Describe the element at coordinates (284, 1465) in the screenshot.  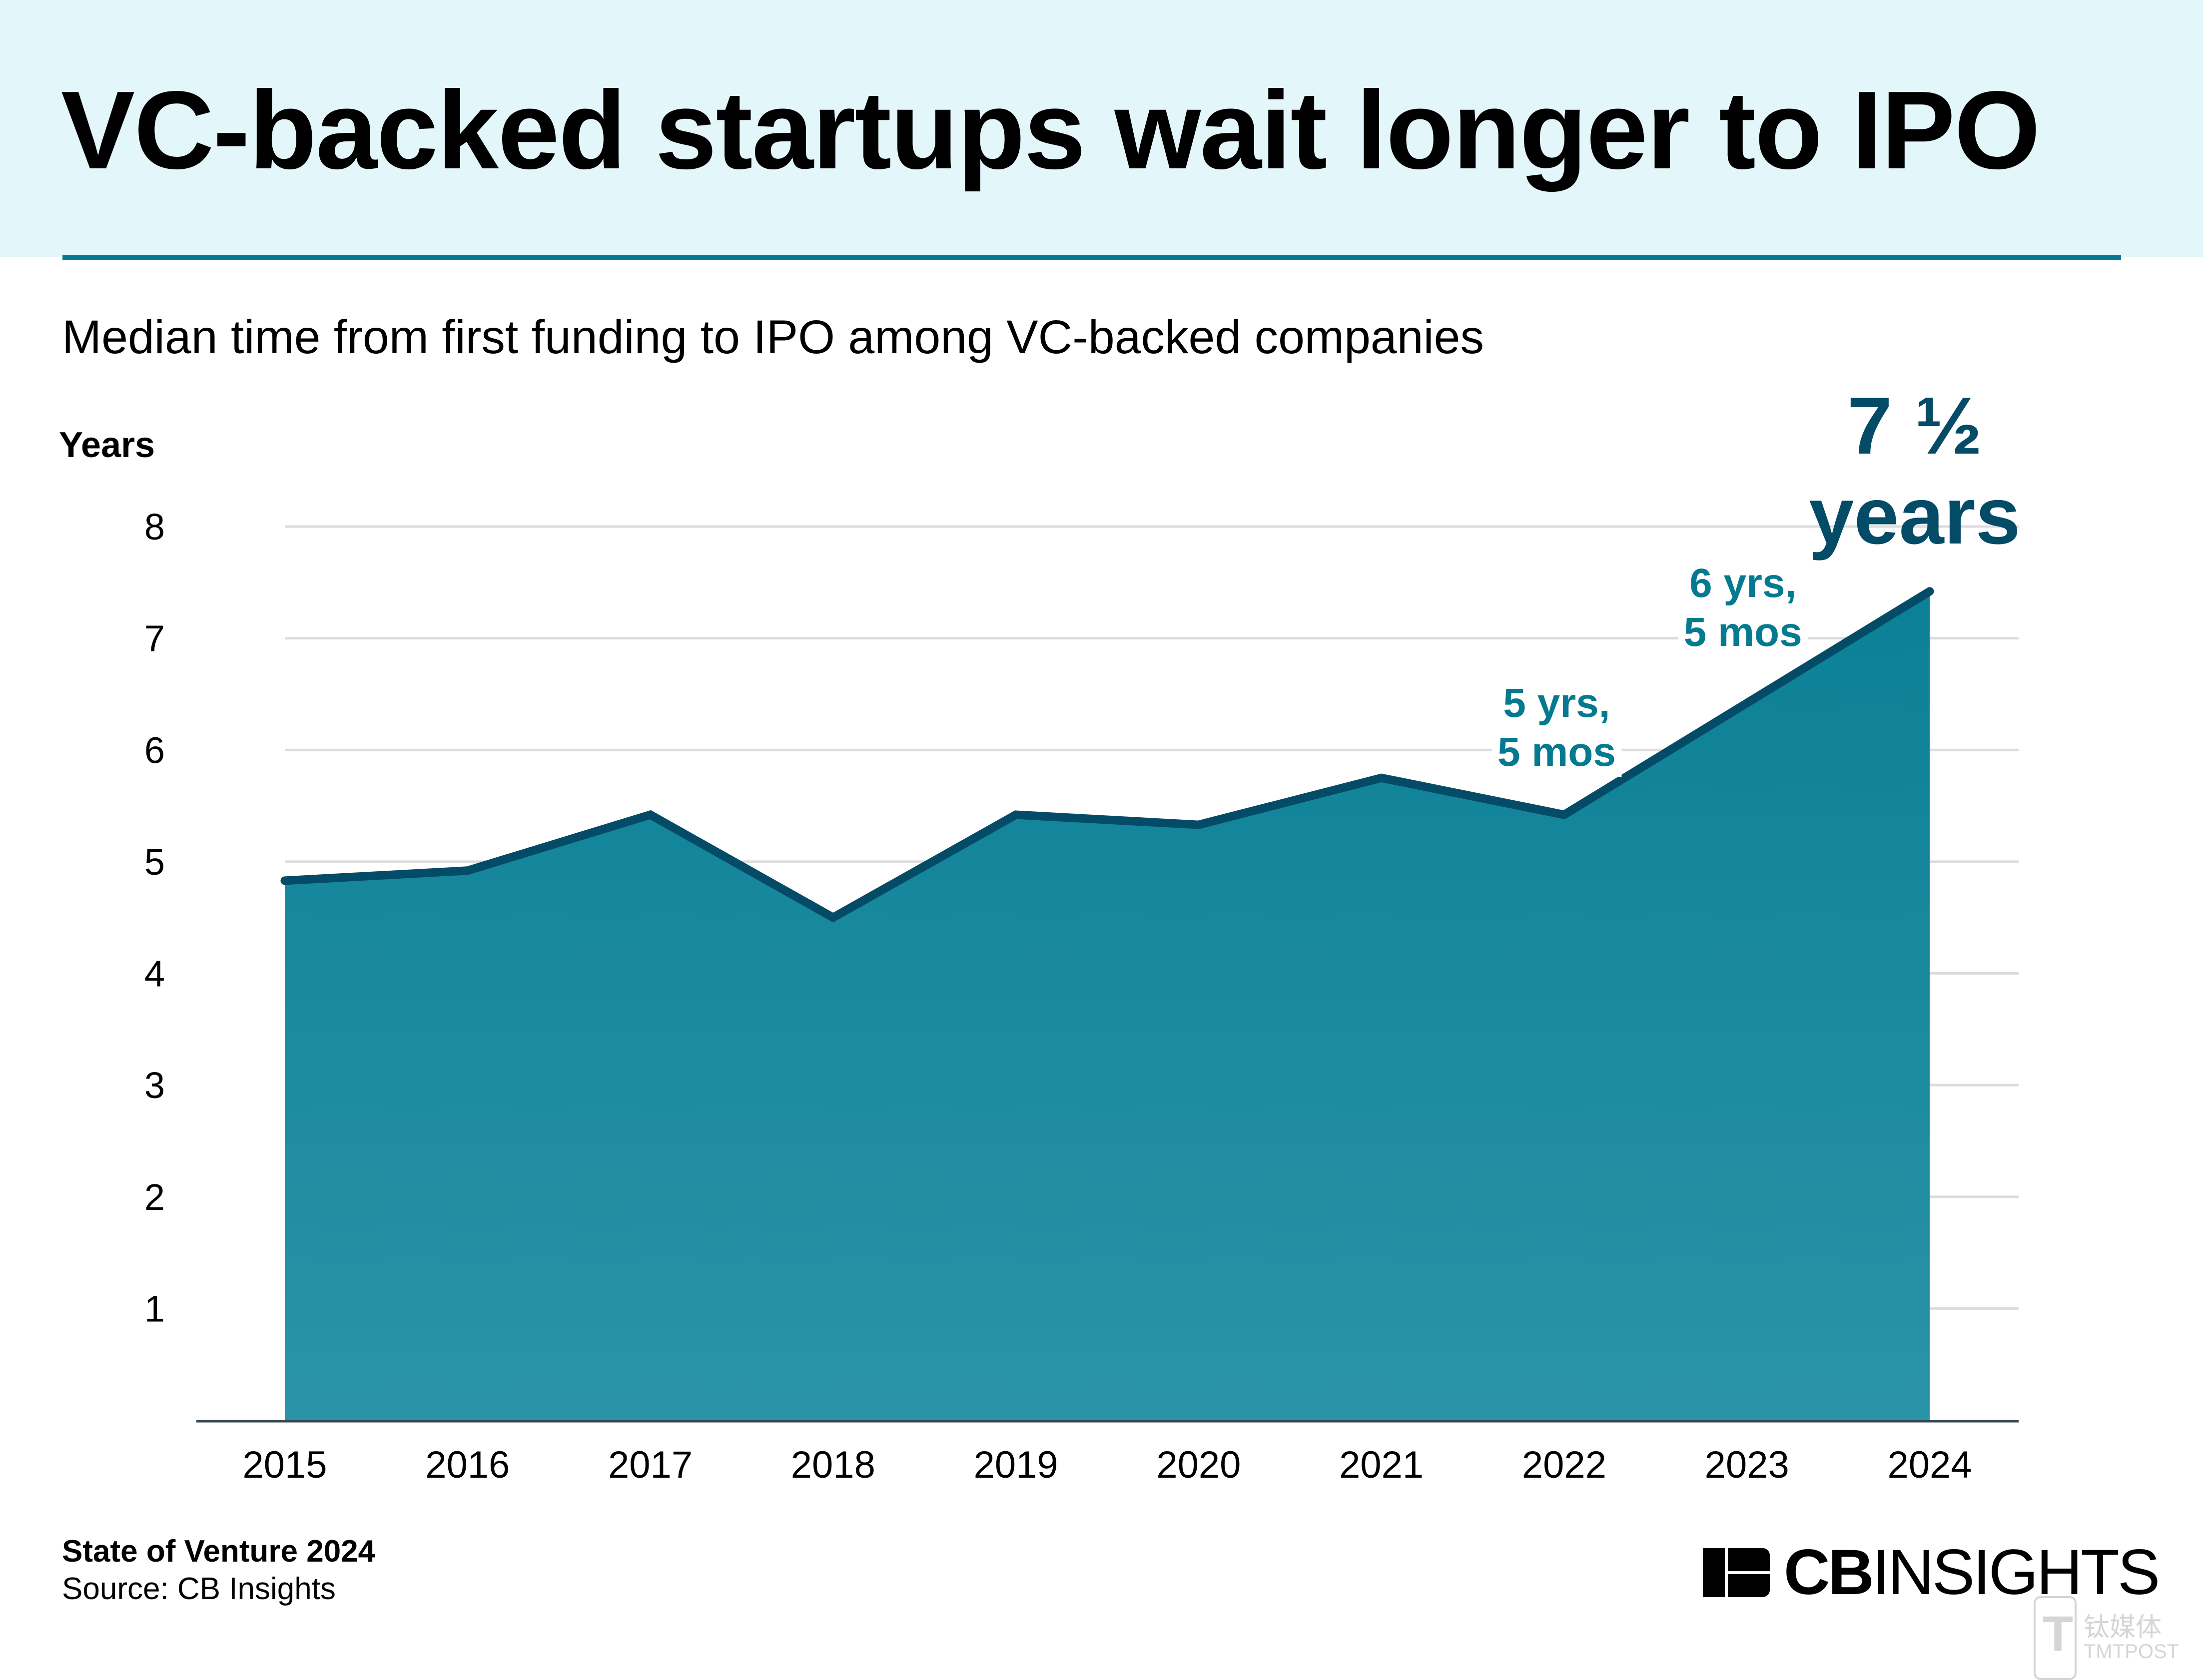
I see `x-tick-label: 2015` at that location.